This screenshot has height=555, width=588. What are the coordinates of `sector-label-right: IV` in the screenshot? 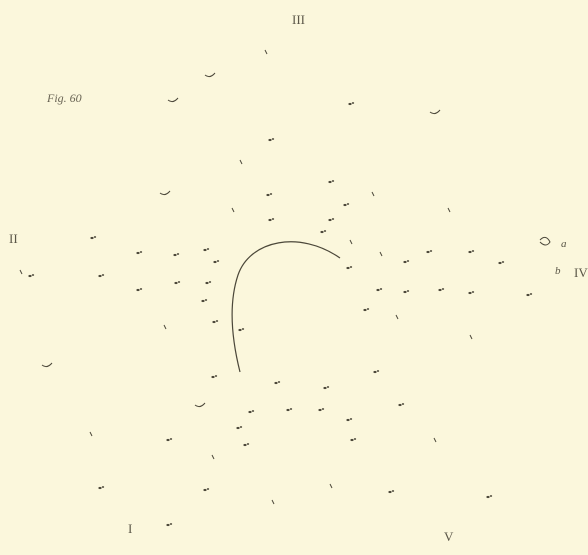 It's located at (581, 272).